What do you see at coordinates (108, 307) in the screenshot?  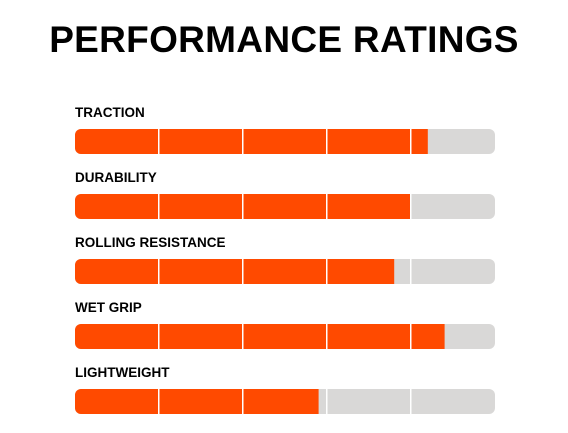 I see `rating-label: WET GRIP` at bounding box center [108, 307].